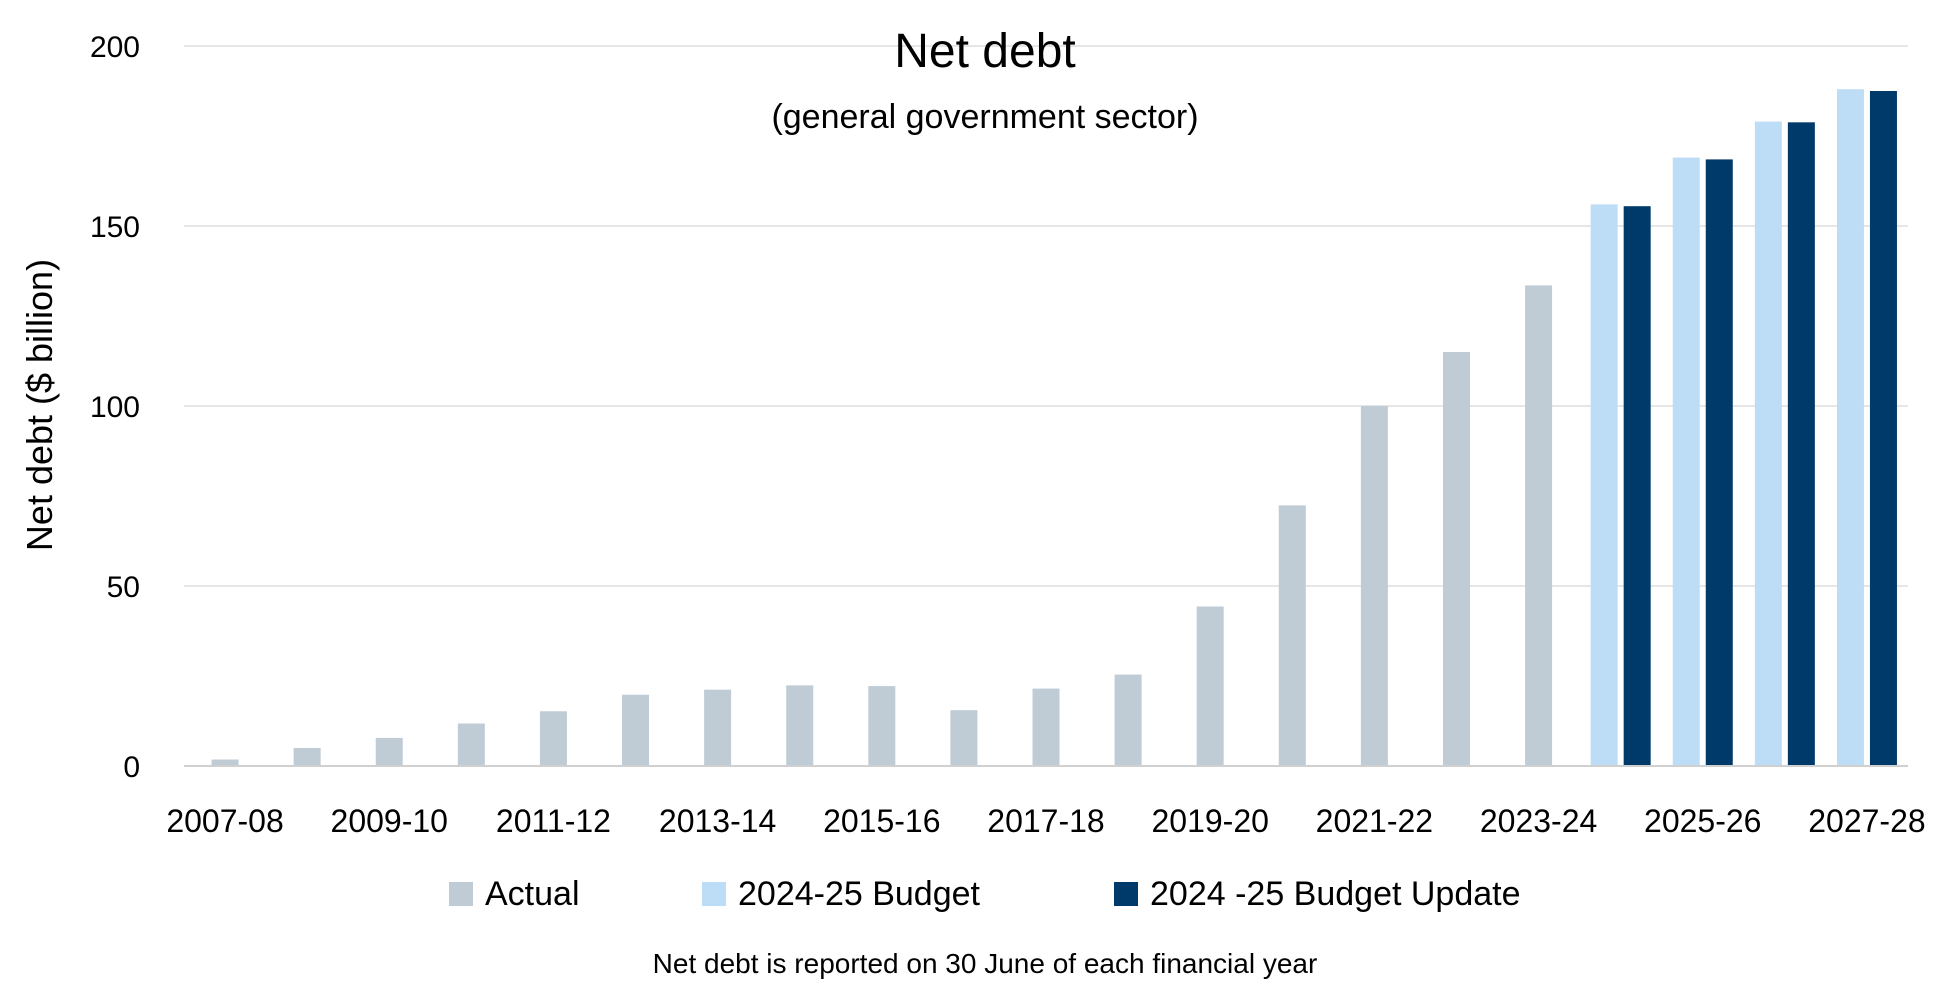  What do you see at coordinates (717, 821) in the screenshot?
I see `x-tick-label-2013-14: 2013-14` at bounding box center [717, 821].